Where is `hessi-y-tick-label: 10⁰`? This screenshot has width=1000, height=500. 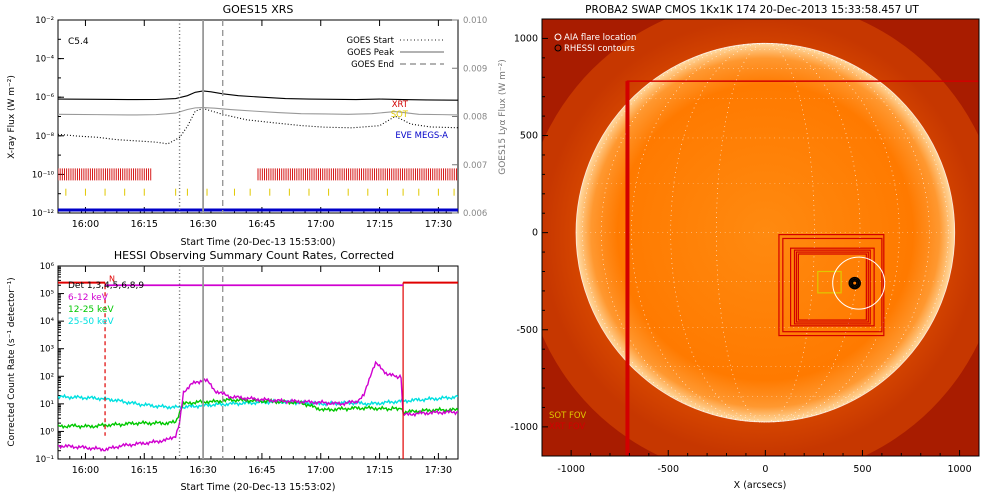
hessi-y-tick-label: 10⁰ is located at coordinates (47, 432).